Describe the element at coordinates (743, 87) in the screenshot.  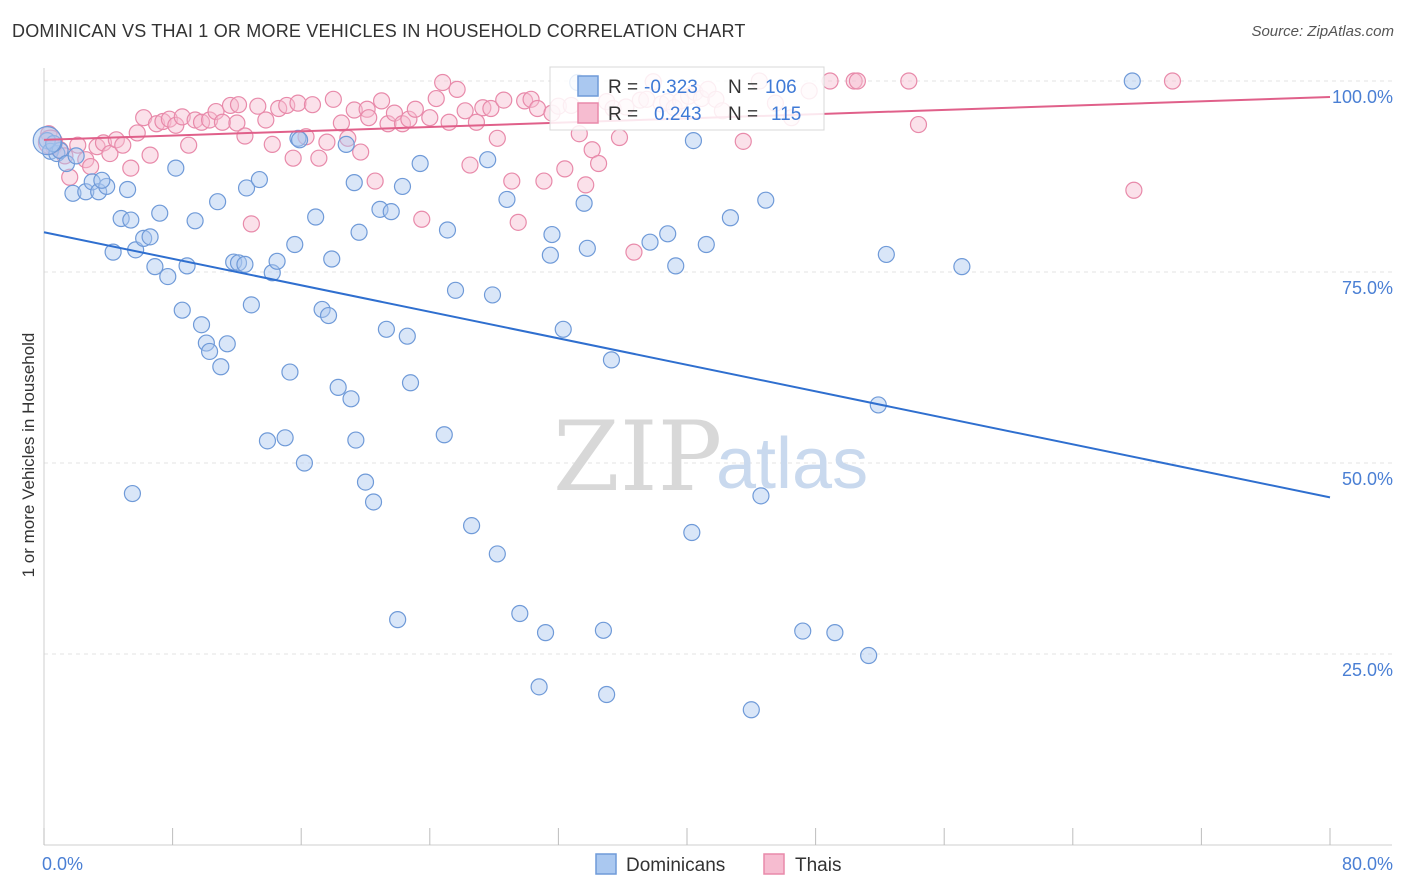
I see `dominicans-n-label: N =` at that location.